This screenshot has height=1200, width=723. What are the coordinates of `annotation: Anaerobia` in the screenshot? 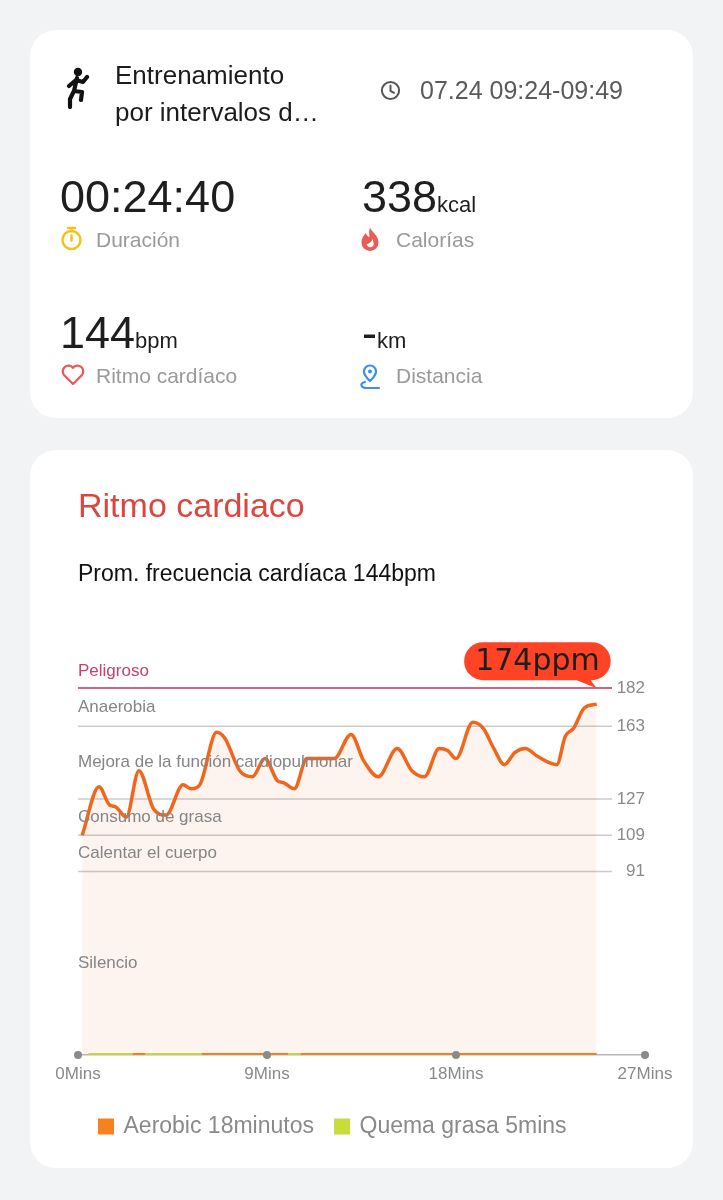 It's located at (117, 706).